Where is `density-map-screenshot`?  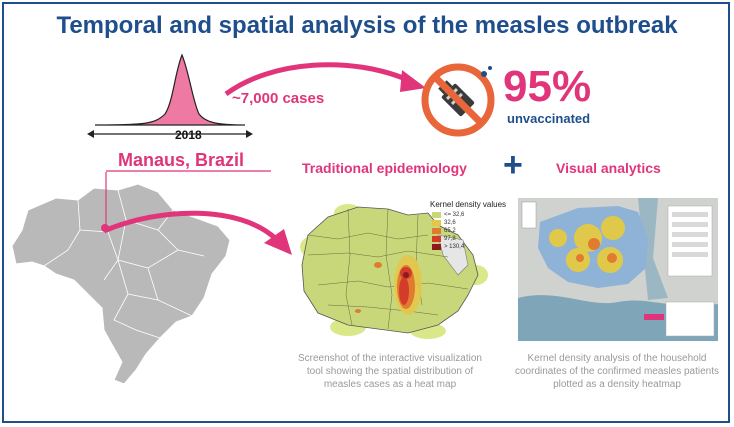 density-map-screenshot is located at coordinates (618, 269).